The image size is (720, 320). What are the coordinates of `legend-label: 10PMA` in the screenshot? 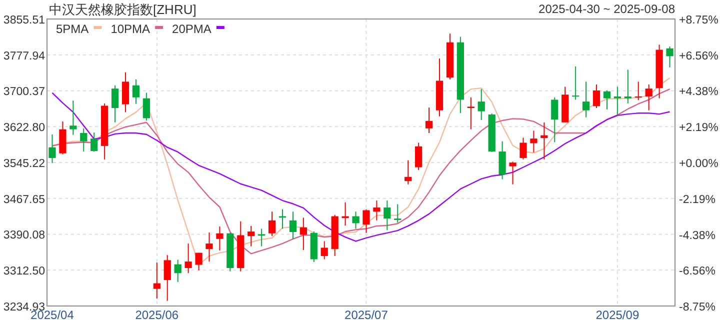 It's located at (130, 29).